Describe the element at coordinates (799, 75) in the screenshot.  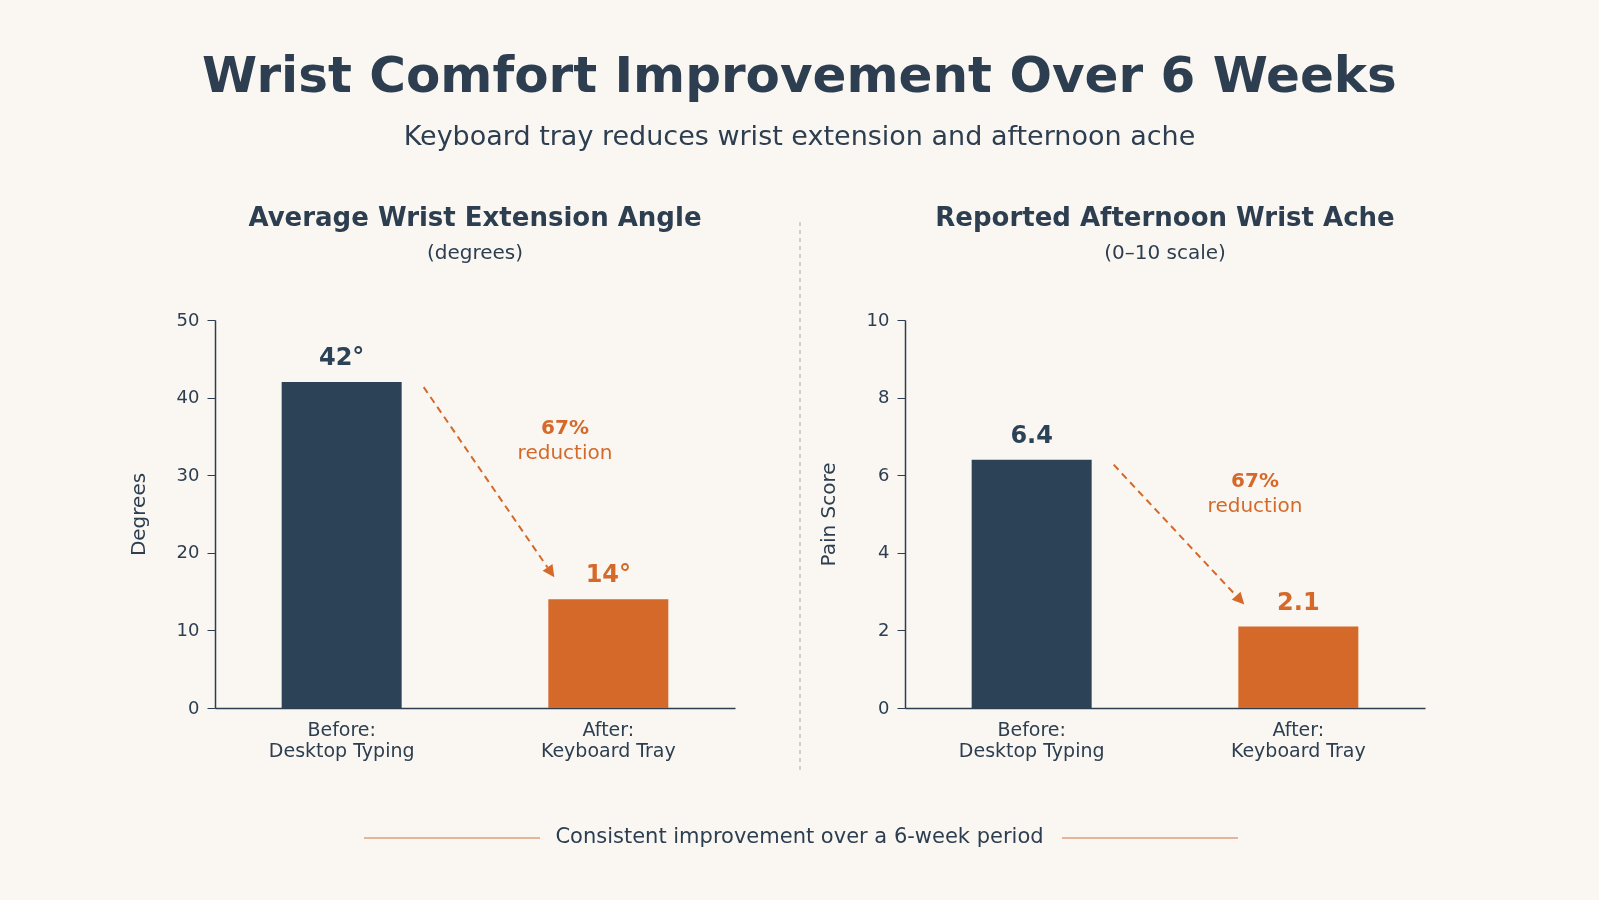
I see `text: Wrist Comfort Improvement Over 6 Weeks` at that location.